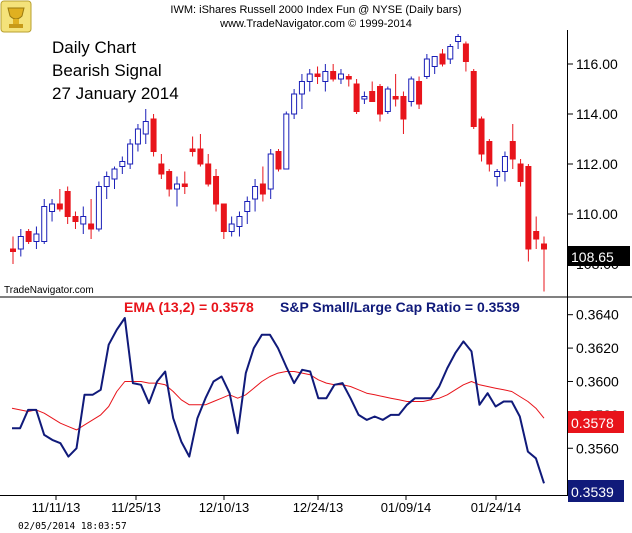 This screenshot has width=632, height=533. Describe the element at coordinates (136, 507) in the screenshot. I see `x-tick-label: 11/25/13` at that location.